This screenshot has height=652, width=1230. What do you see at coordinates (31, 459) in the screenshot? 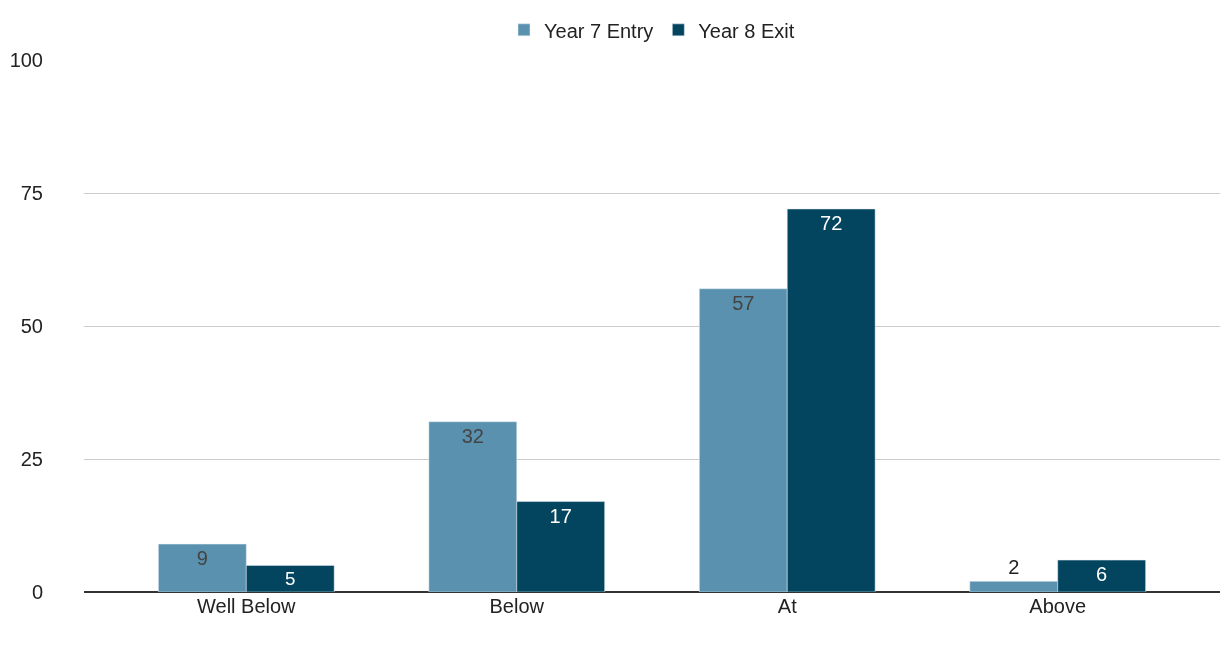
I see `y-tick-label: 25` at bounding box center [31, 459].